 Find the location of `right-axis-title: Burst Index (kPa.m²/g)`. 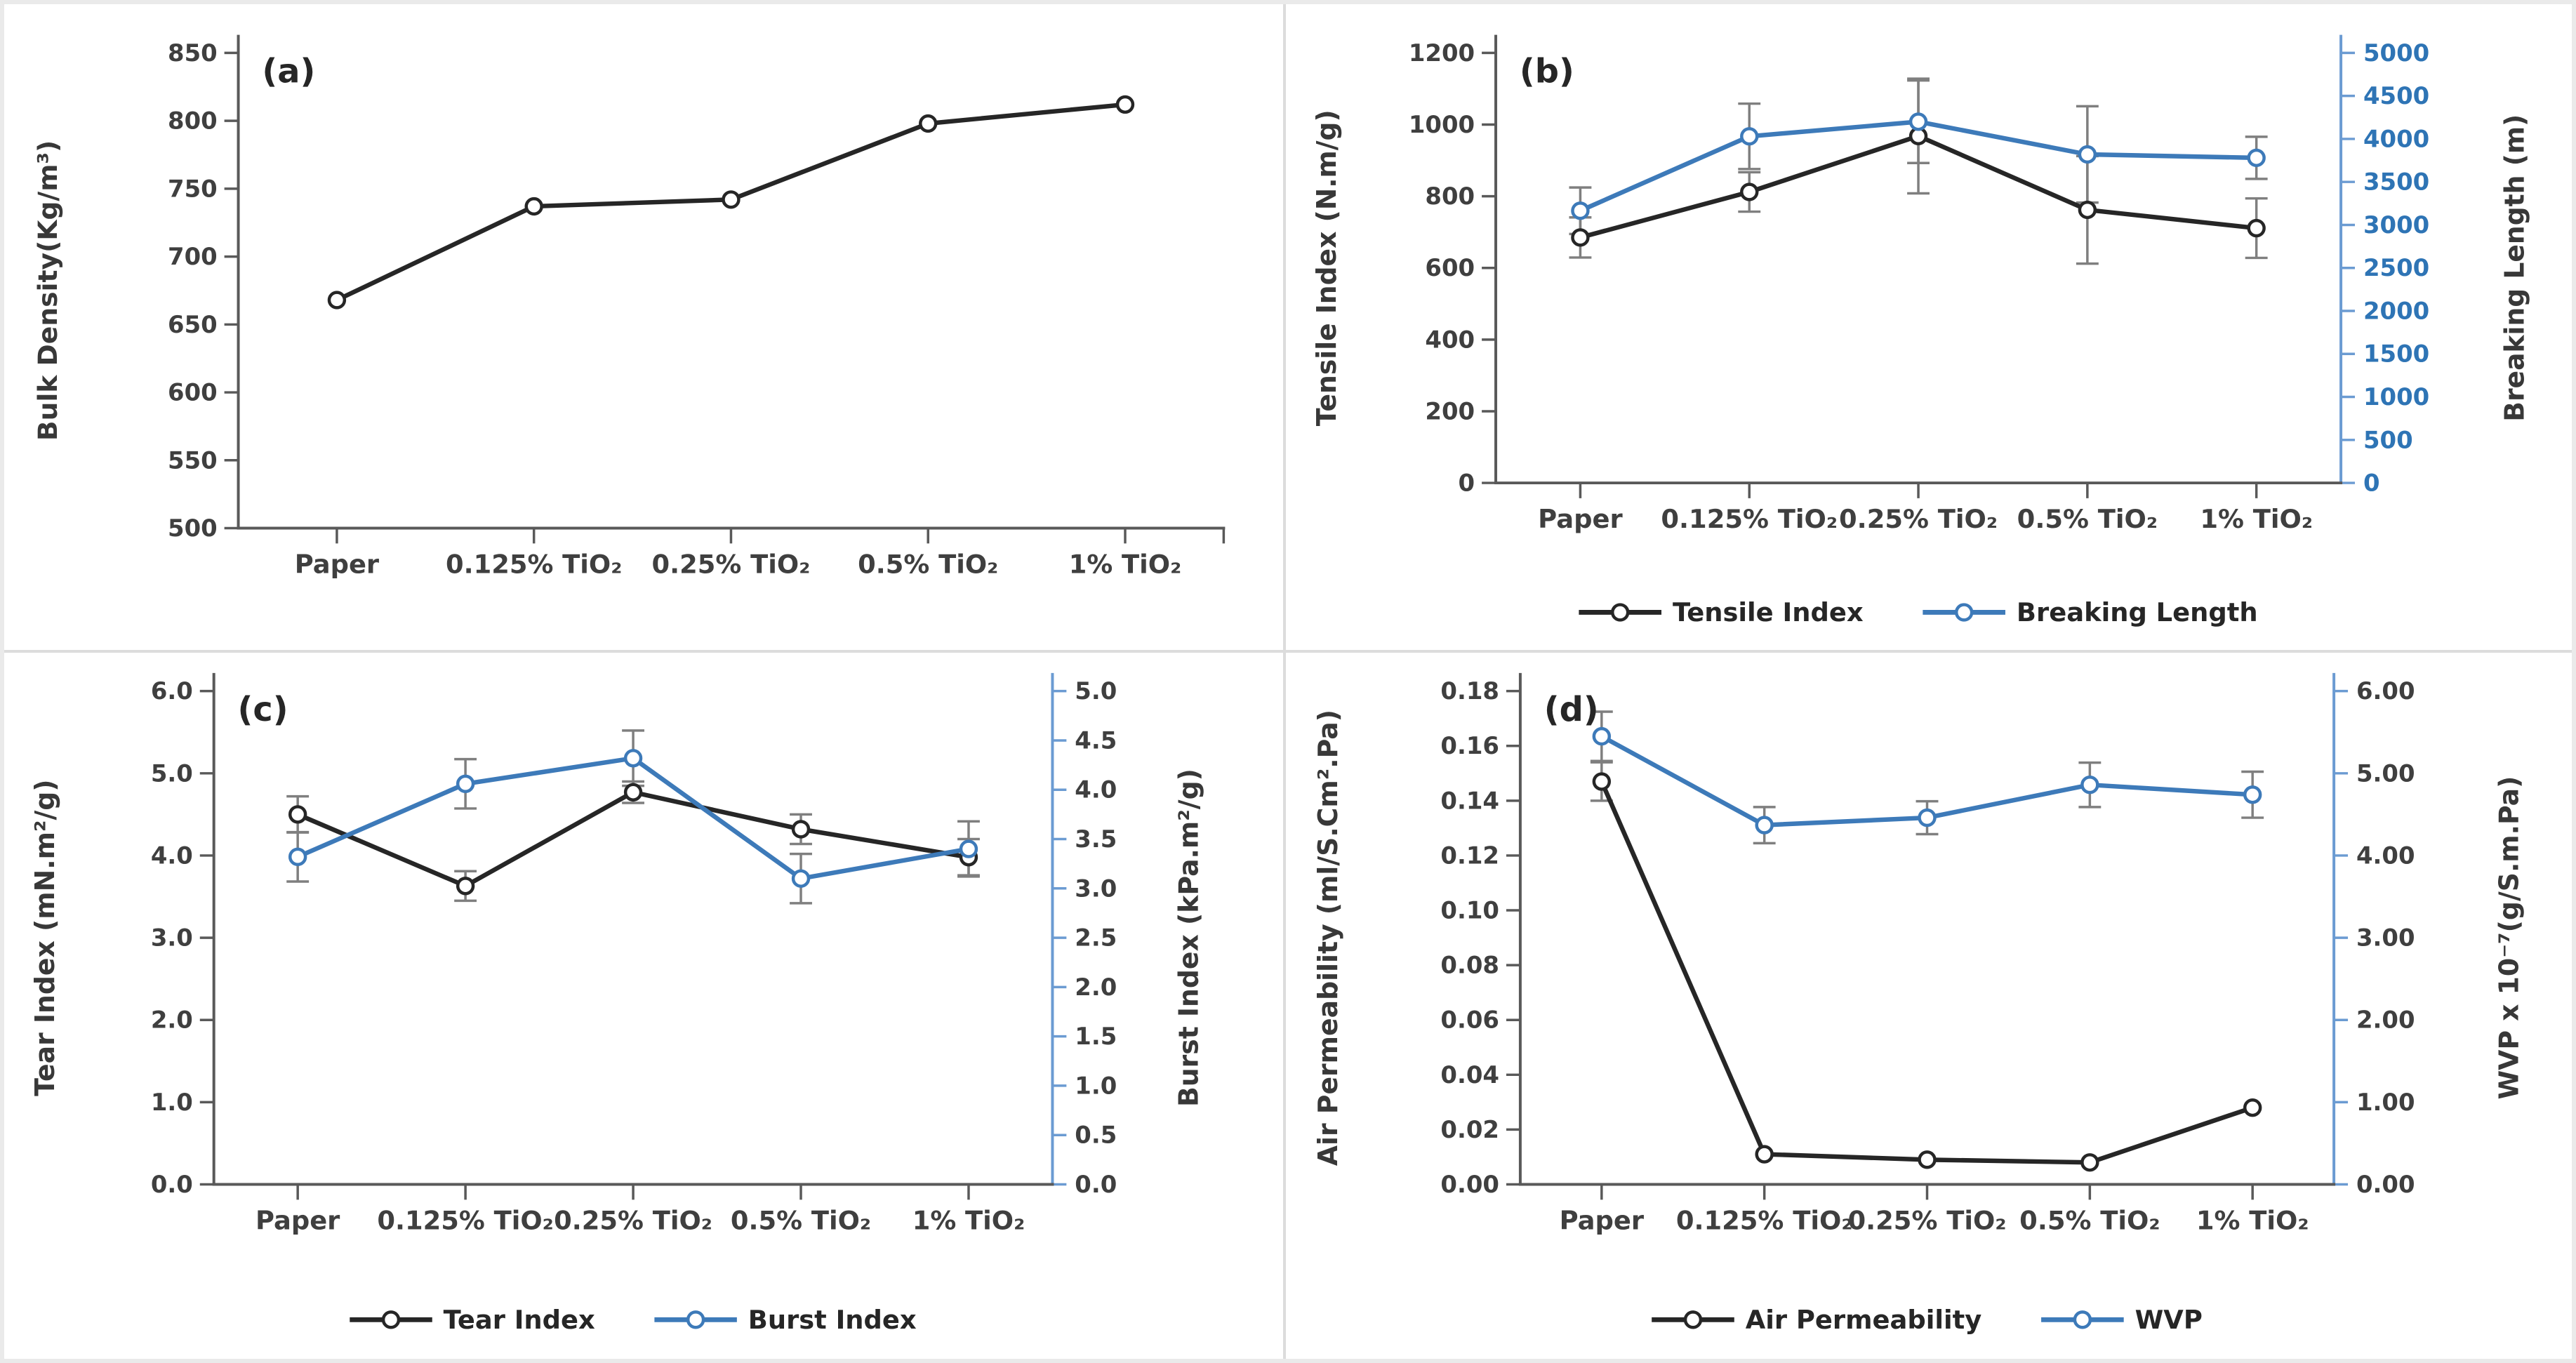

right-axis-title: Burst Index (kPa.m²/g) is located at coordinates (1189, 938).